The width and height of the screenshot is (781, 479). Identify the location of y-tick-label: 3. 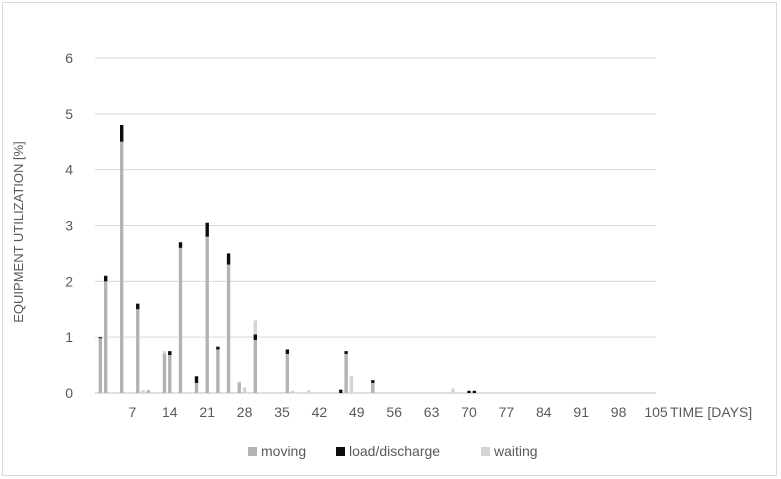
(69, 226).